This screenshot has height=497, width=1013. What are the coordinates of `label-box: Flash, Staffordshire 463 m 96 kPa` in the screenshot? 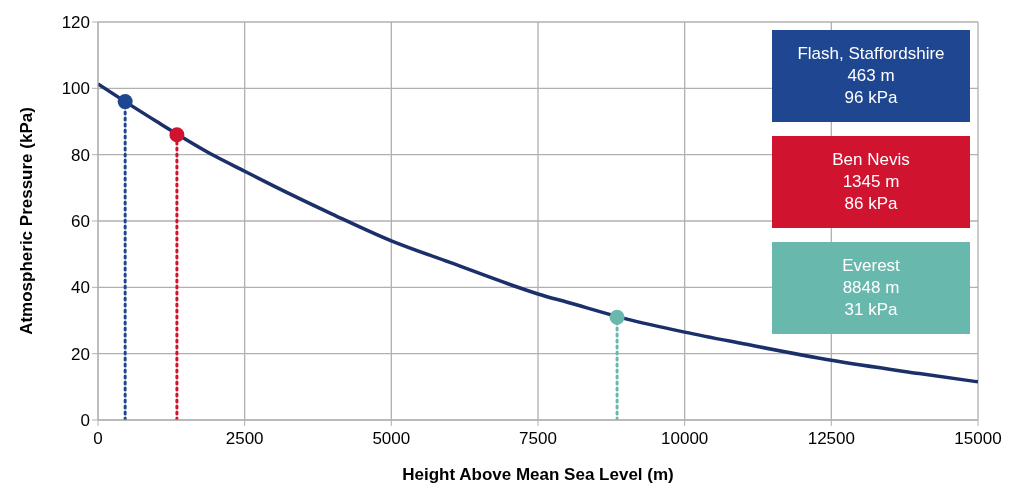 It's located at (871, 76).